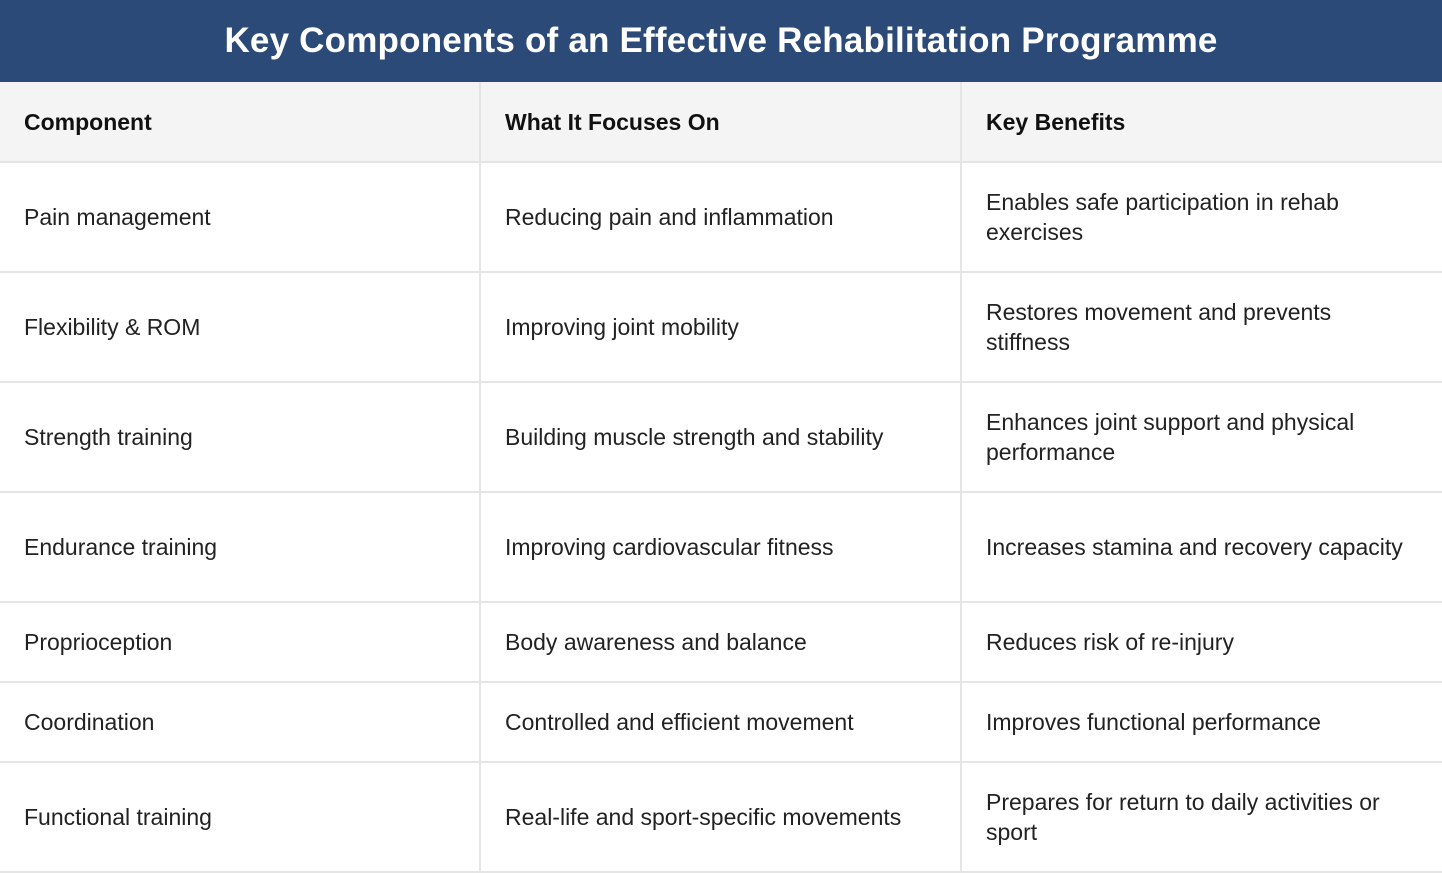 The height and width of the screenshot is (873, 1442). I want to click on cell-focus: Controlled and efficient movement, so click(720, 722).